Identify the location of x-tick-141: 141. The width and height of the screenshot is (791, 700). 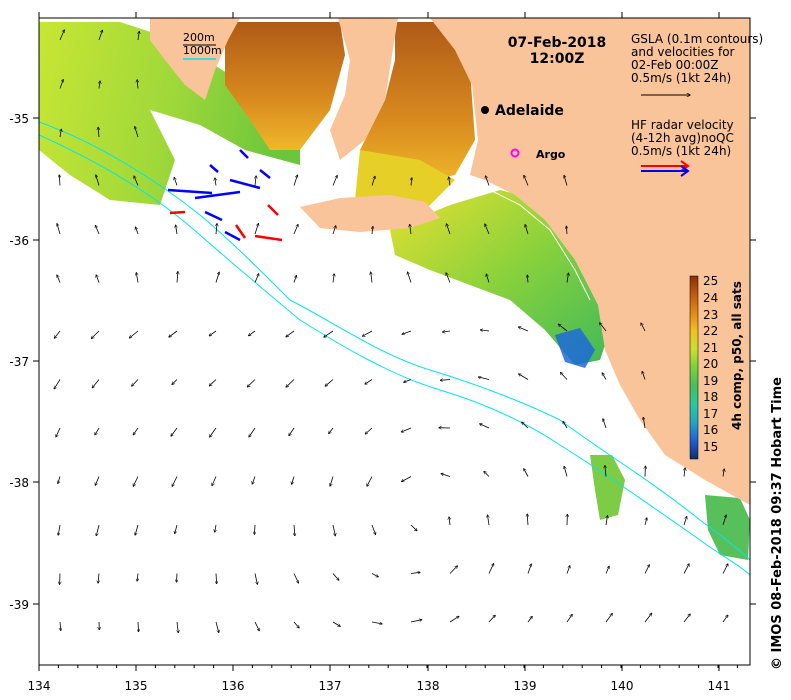
(719, 686).